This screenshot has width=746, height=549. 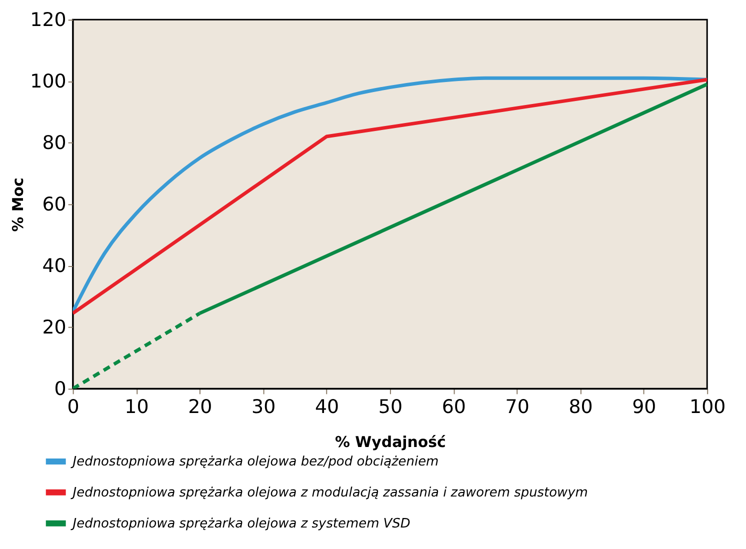 I want to click on x-tick-label: 10, so click(x=136, y=407).